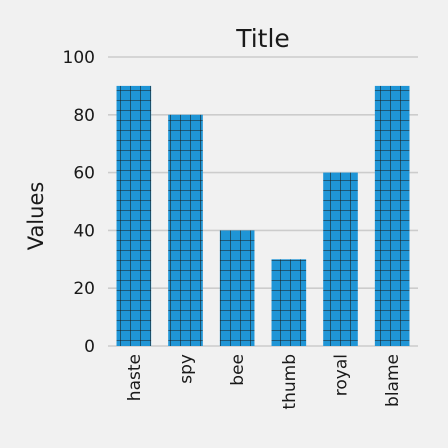 Image resolution: width=448 pixels, height=448 pixels. Describe the element at coordinates (185, 230) in the screenshot. I see `bar-spy` at that location.